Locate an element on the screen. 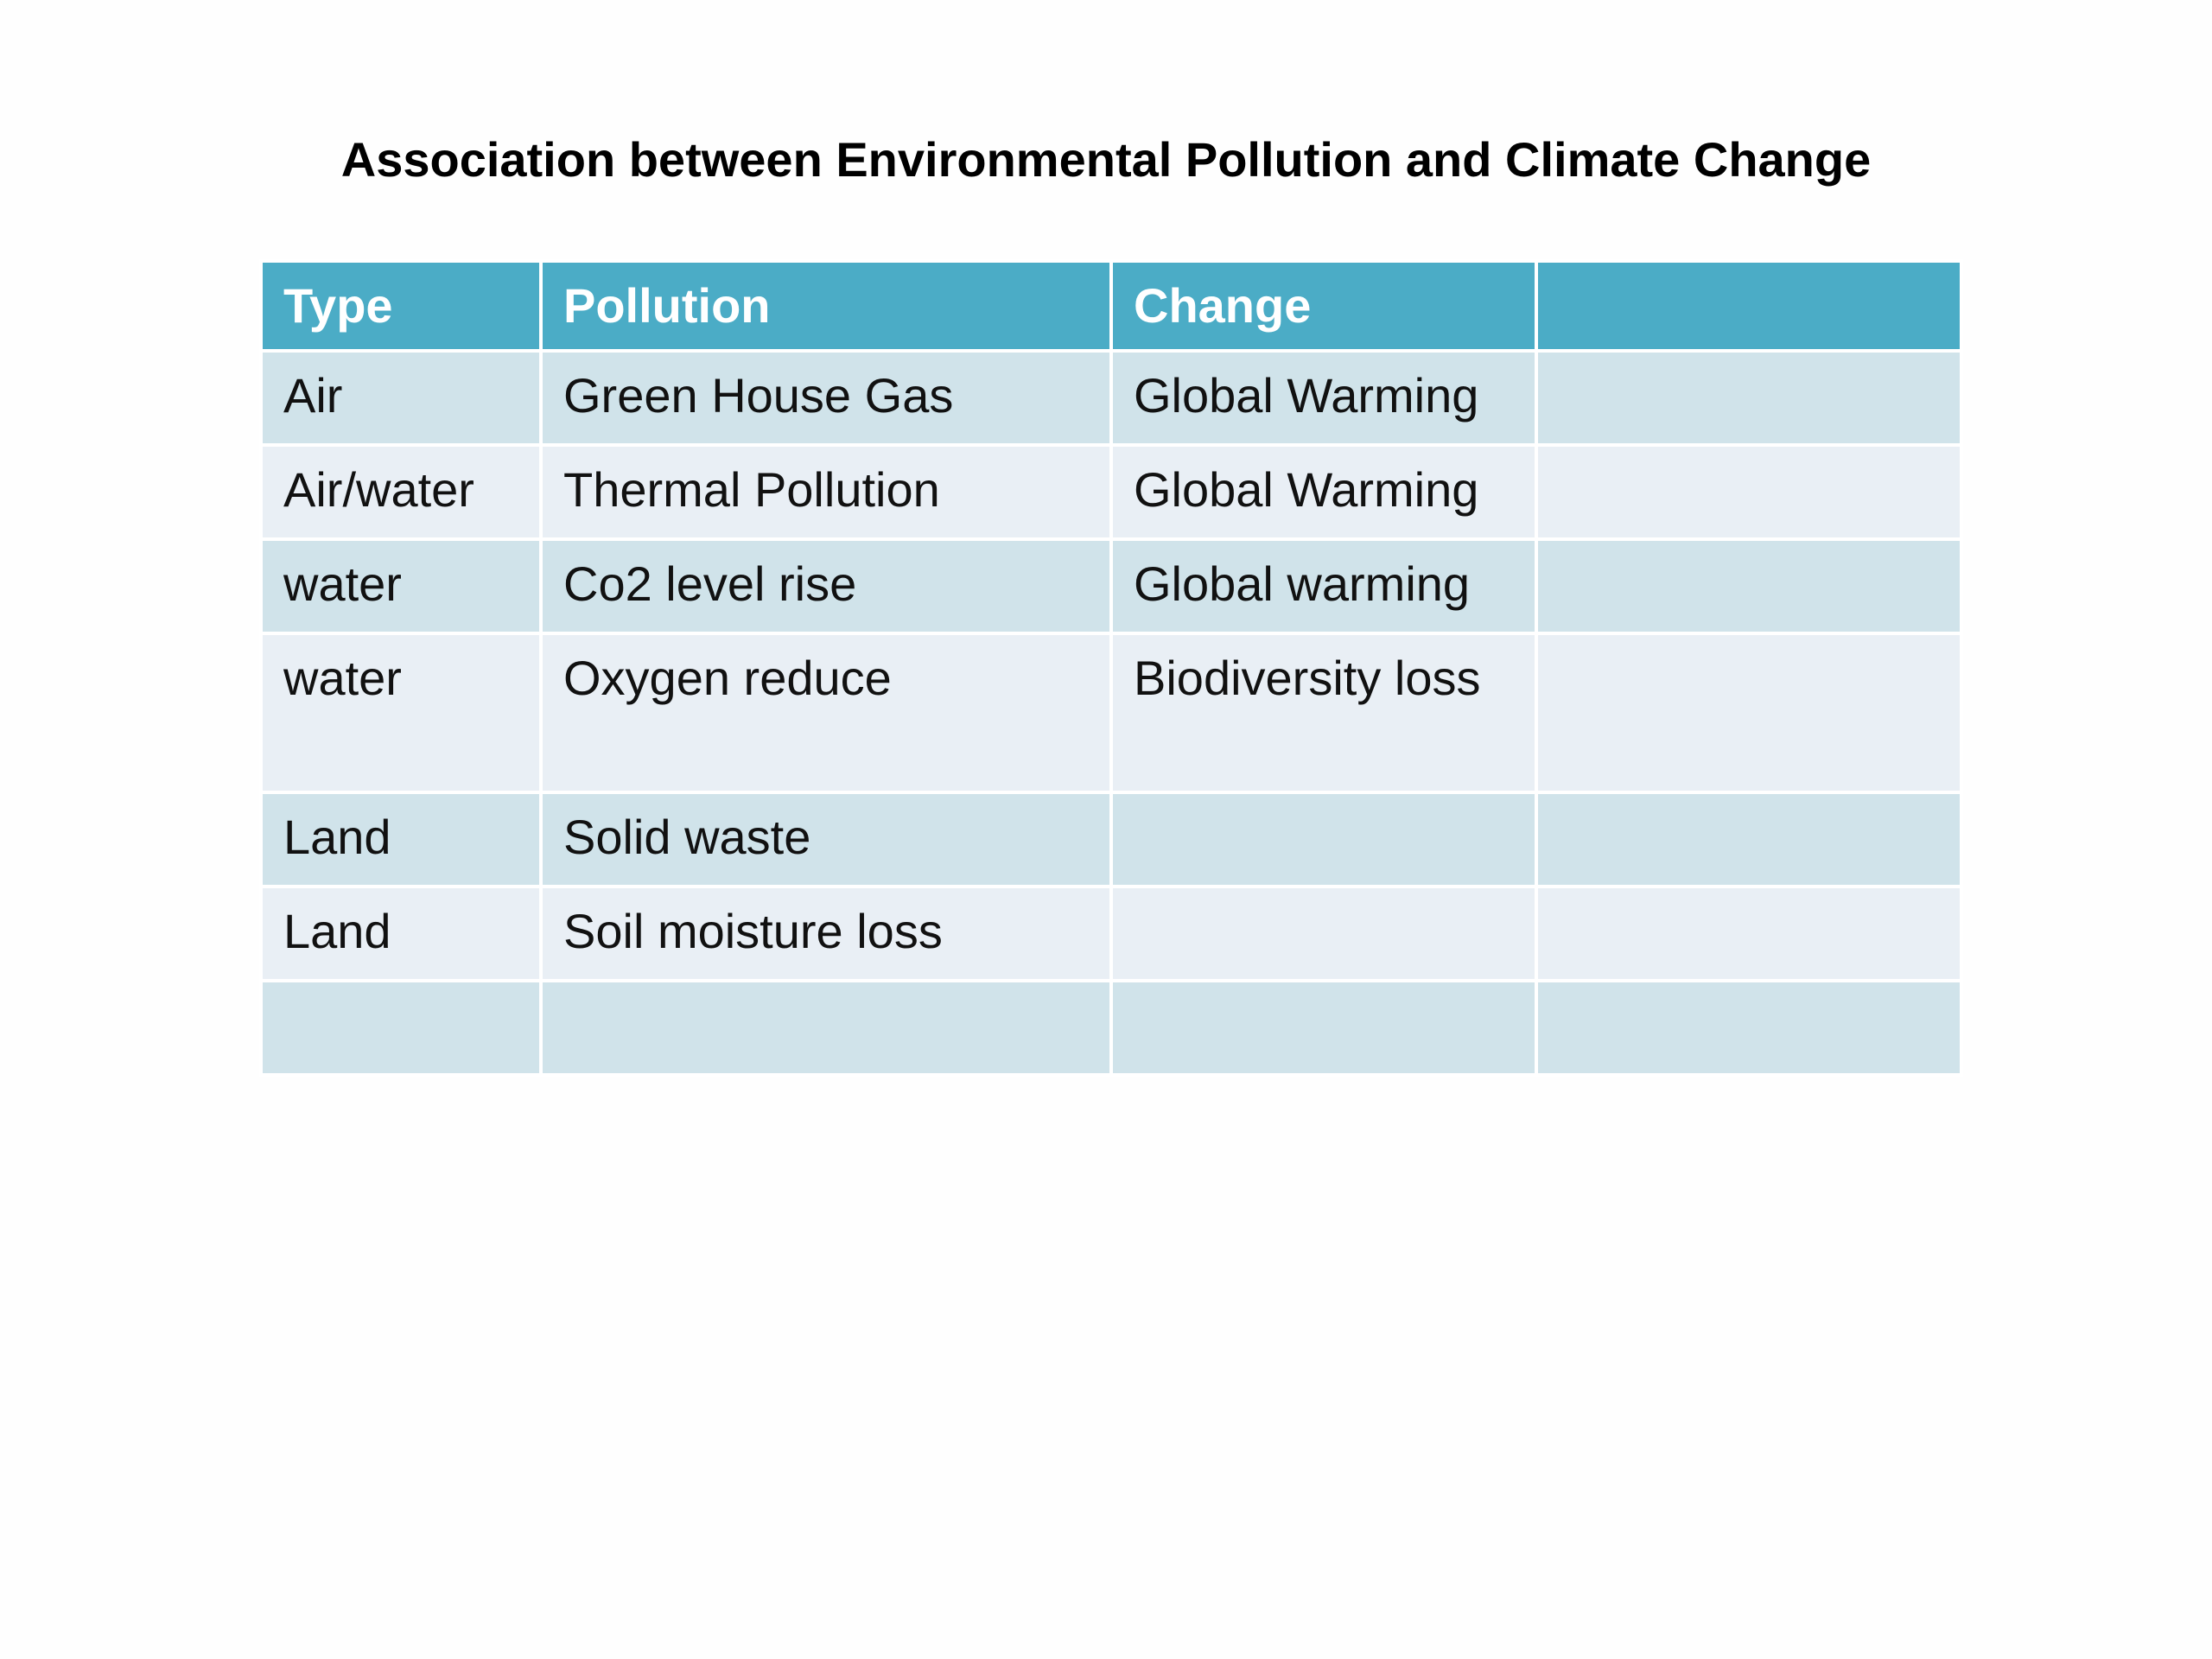 The image size is (2212, 1659). table-cell-pollution: Solid waste is located at coordinates (826, 839).